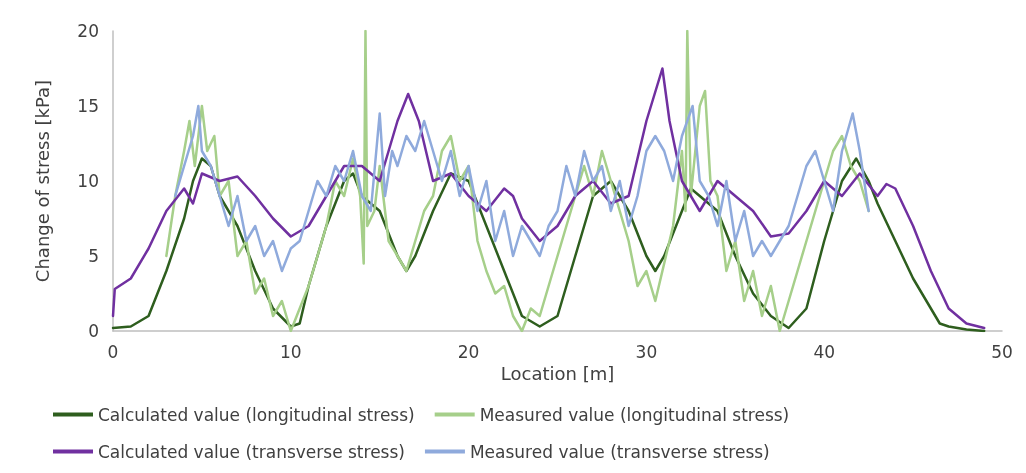  I want to click on legend-label: Measured value (longitudinal stress), so click(634, 414).